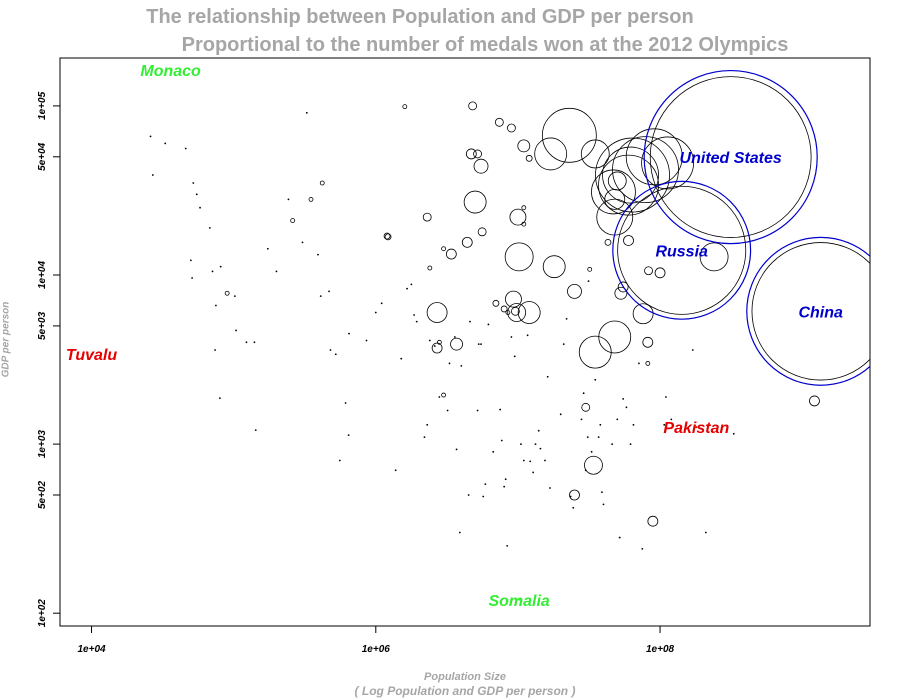 The height and width of the screenshot is (700, 900). I want to click on country-label: Russia, so click(681, 251).